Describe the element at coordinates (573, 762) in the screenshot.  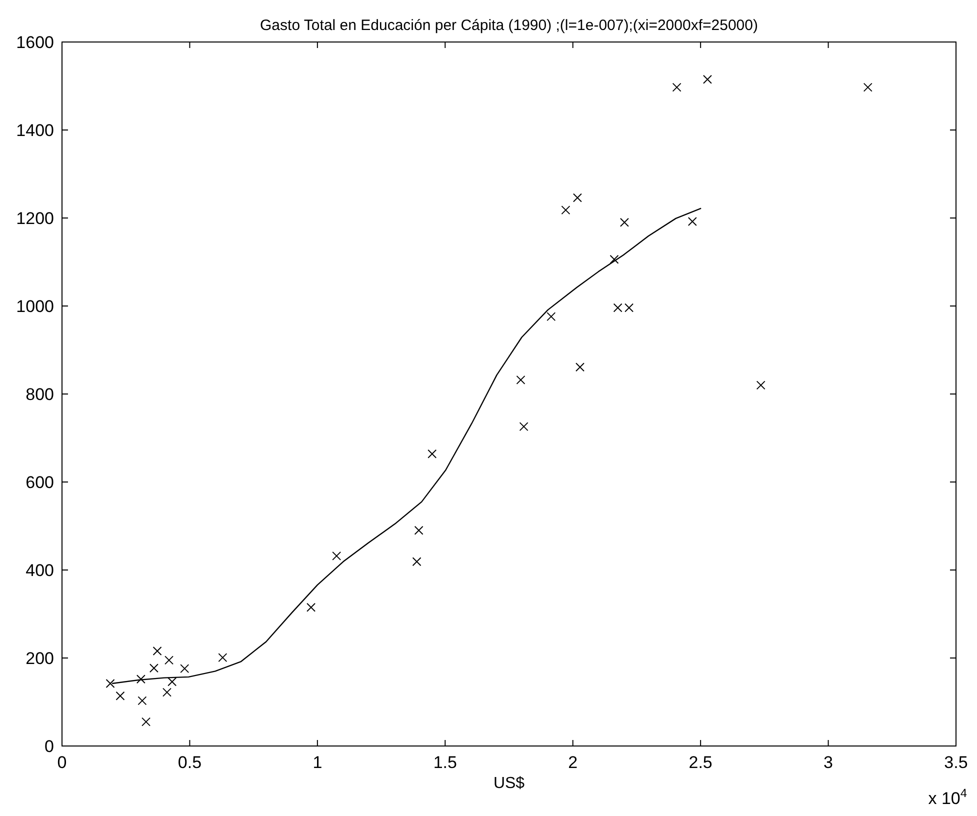
I see `x-tick-label: 2` at that location.